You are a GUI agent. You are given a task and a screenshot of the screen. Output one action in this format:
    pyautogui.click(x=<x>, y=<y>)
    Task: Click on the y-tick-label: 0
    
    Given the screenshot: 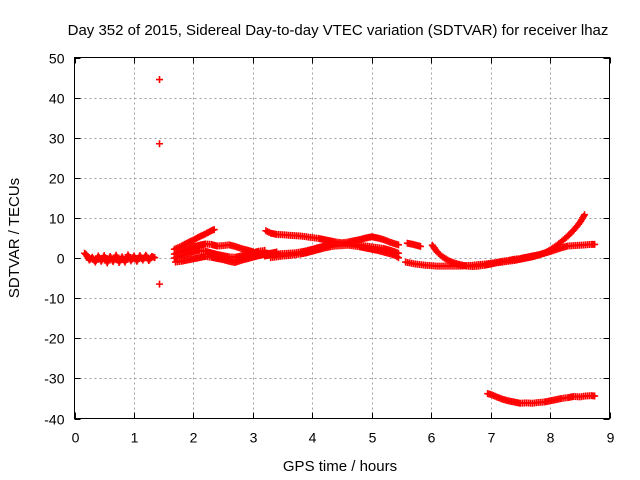 What is the action you would take?
    pyautogui.click(x=61, y=259)
    